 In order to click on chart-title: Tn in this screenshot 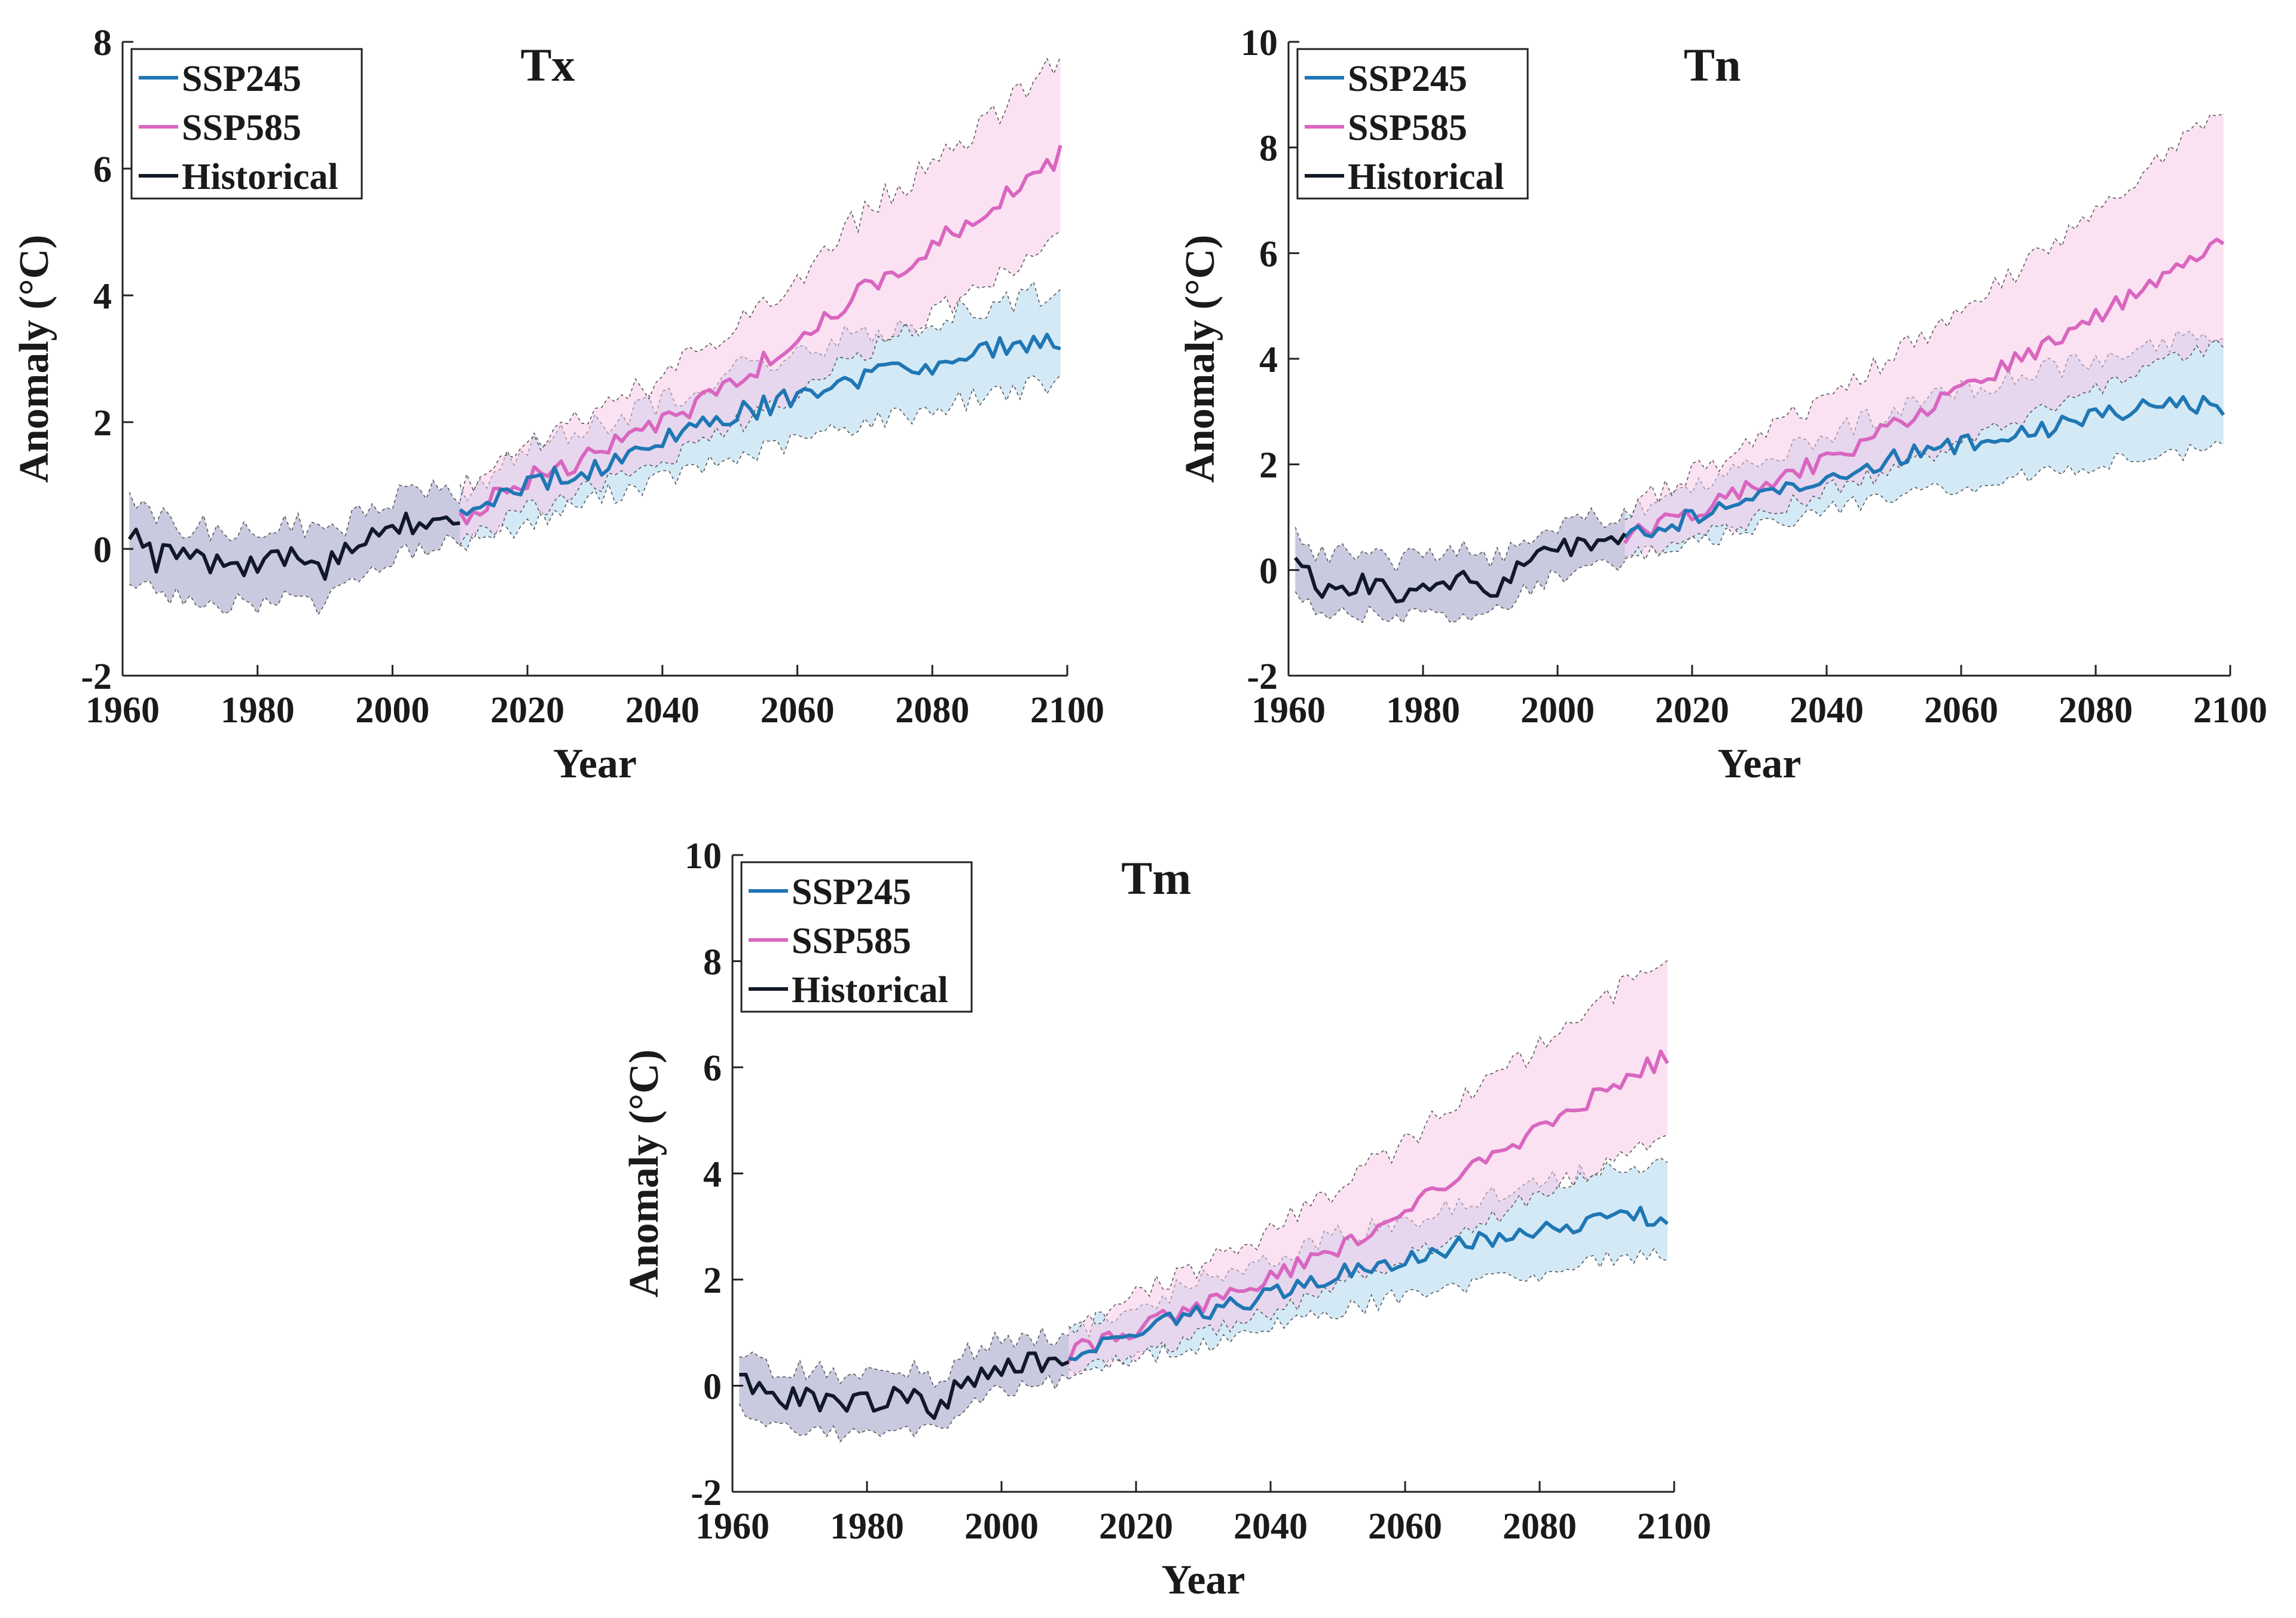, I will do `click(1712, 65)`.